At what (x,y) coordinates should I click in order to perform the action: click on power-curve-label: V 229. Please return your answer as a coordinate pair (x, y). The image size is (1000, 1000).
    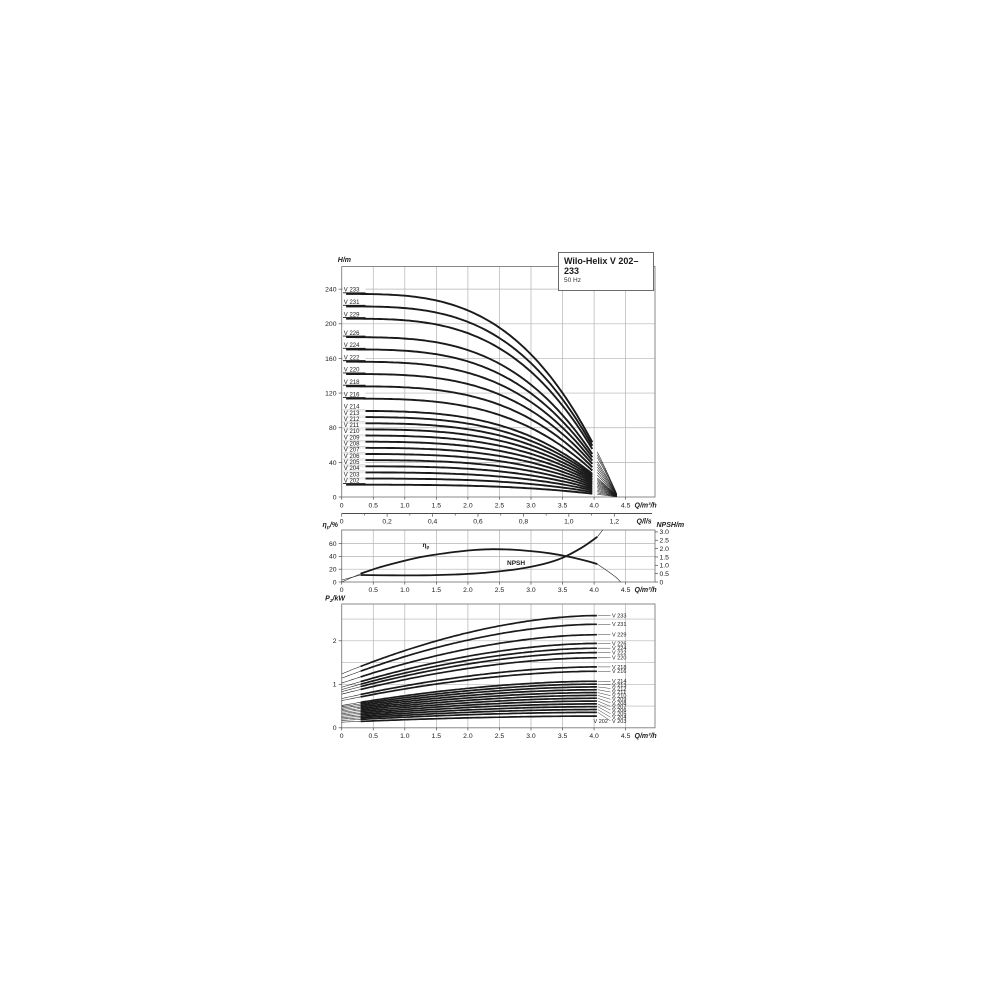
    Looking at the image, I should click on (619, 636).